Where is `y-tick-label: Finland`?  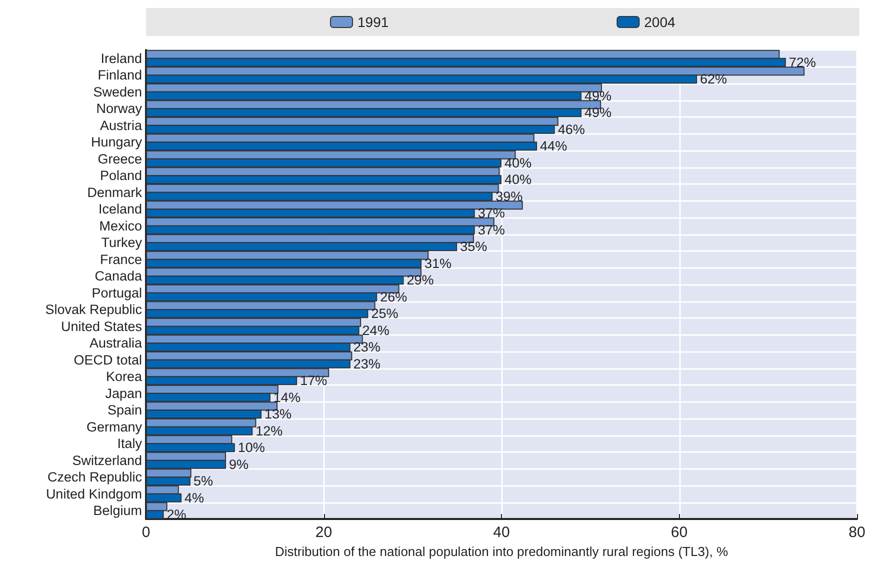
y-tick-label: Finland is located at coordinates (120, 75).